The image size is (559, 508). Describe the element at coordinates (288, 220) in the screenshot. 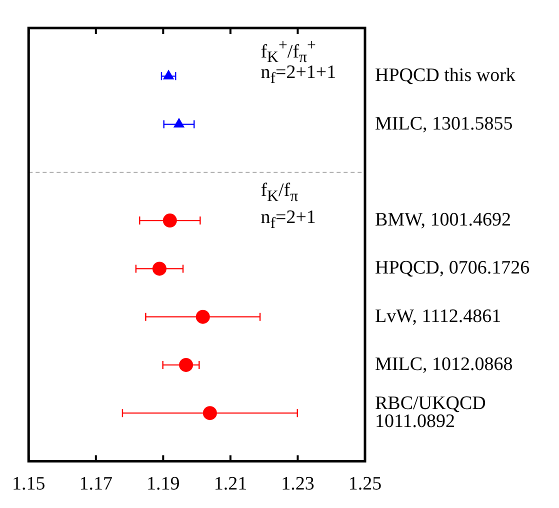

I see `annotation: n$_{f}$=2+1` at that location.